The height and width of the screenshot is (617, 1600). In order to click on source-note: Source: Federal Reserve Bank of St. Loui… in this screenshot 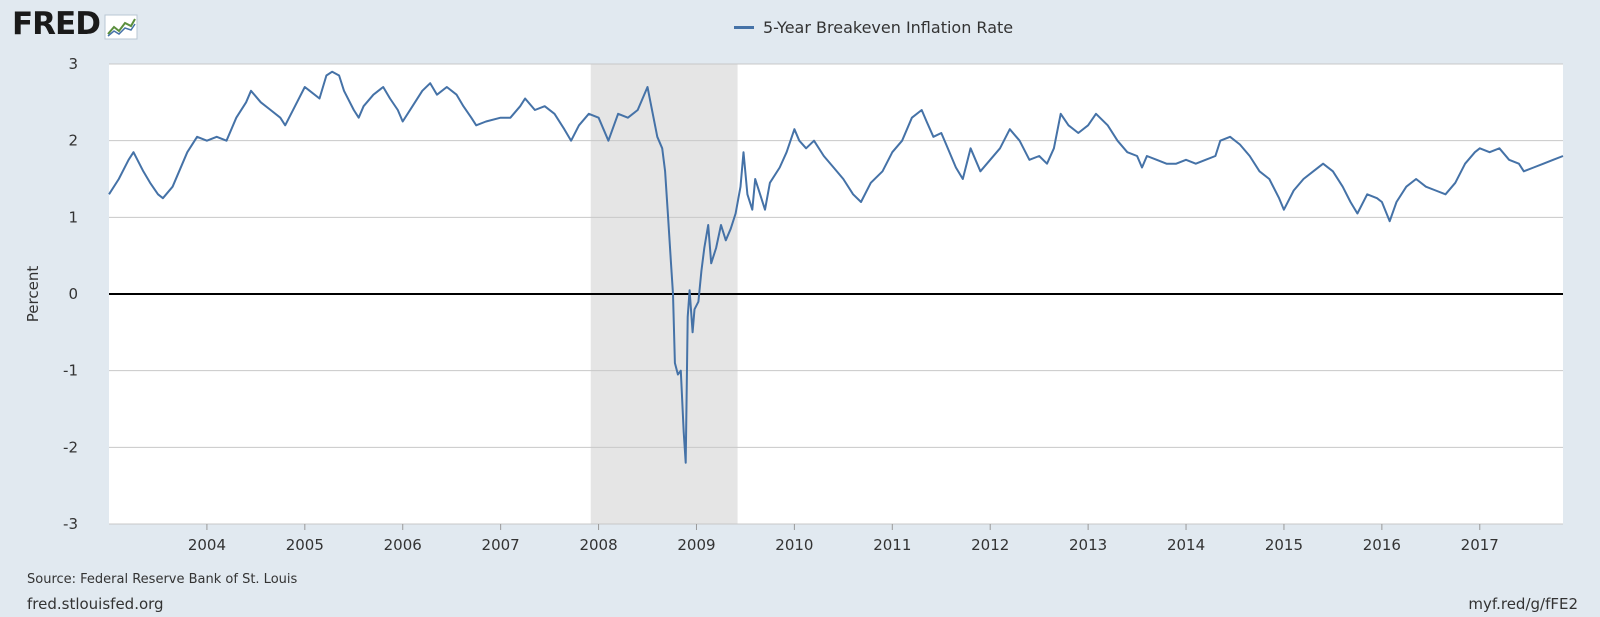, I will do `click(162, 579)`.